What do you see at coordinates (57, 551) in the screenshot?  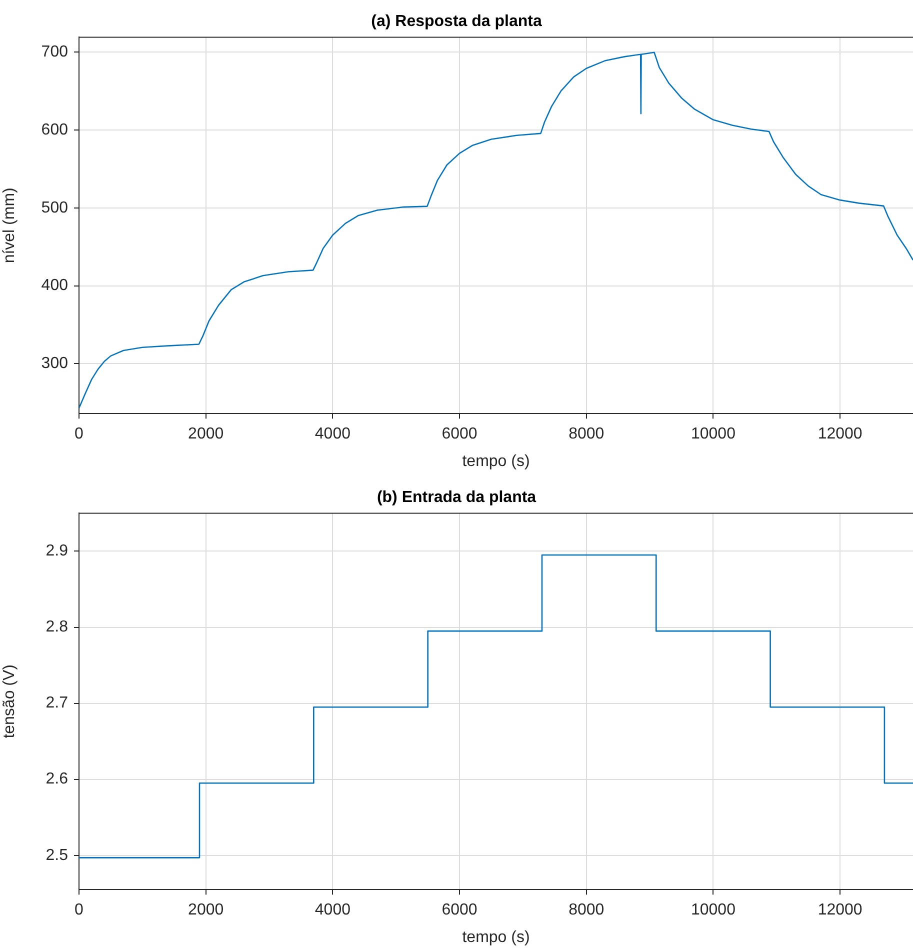 I see `y-tick-label: 2.9` at bounding box center [57, 551].